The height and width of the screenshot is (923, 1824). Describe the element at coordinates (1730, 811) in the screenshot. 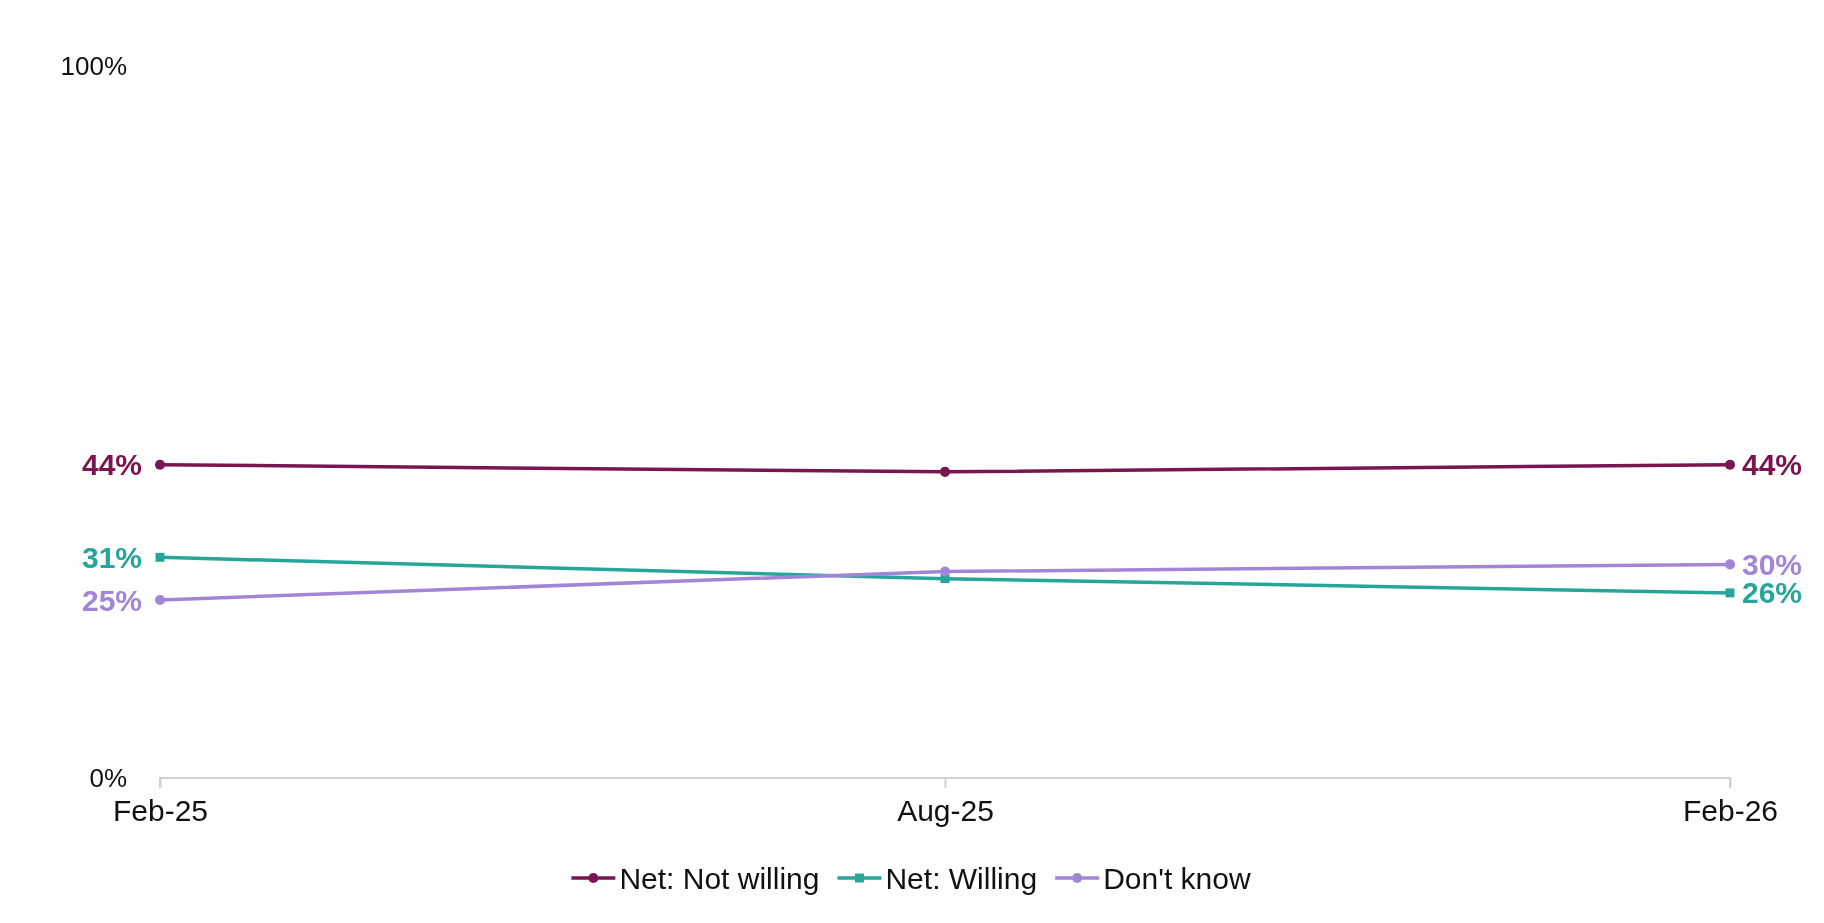

I see `x-tick-label: Feb-26` at that location.